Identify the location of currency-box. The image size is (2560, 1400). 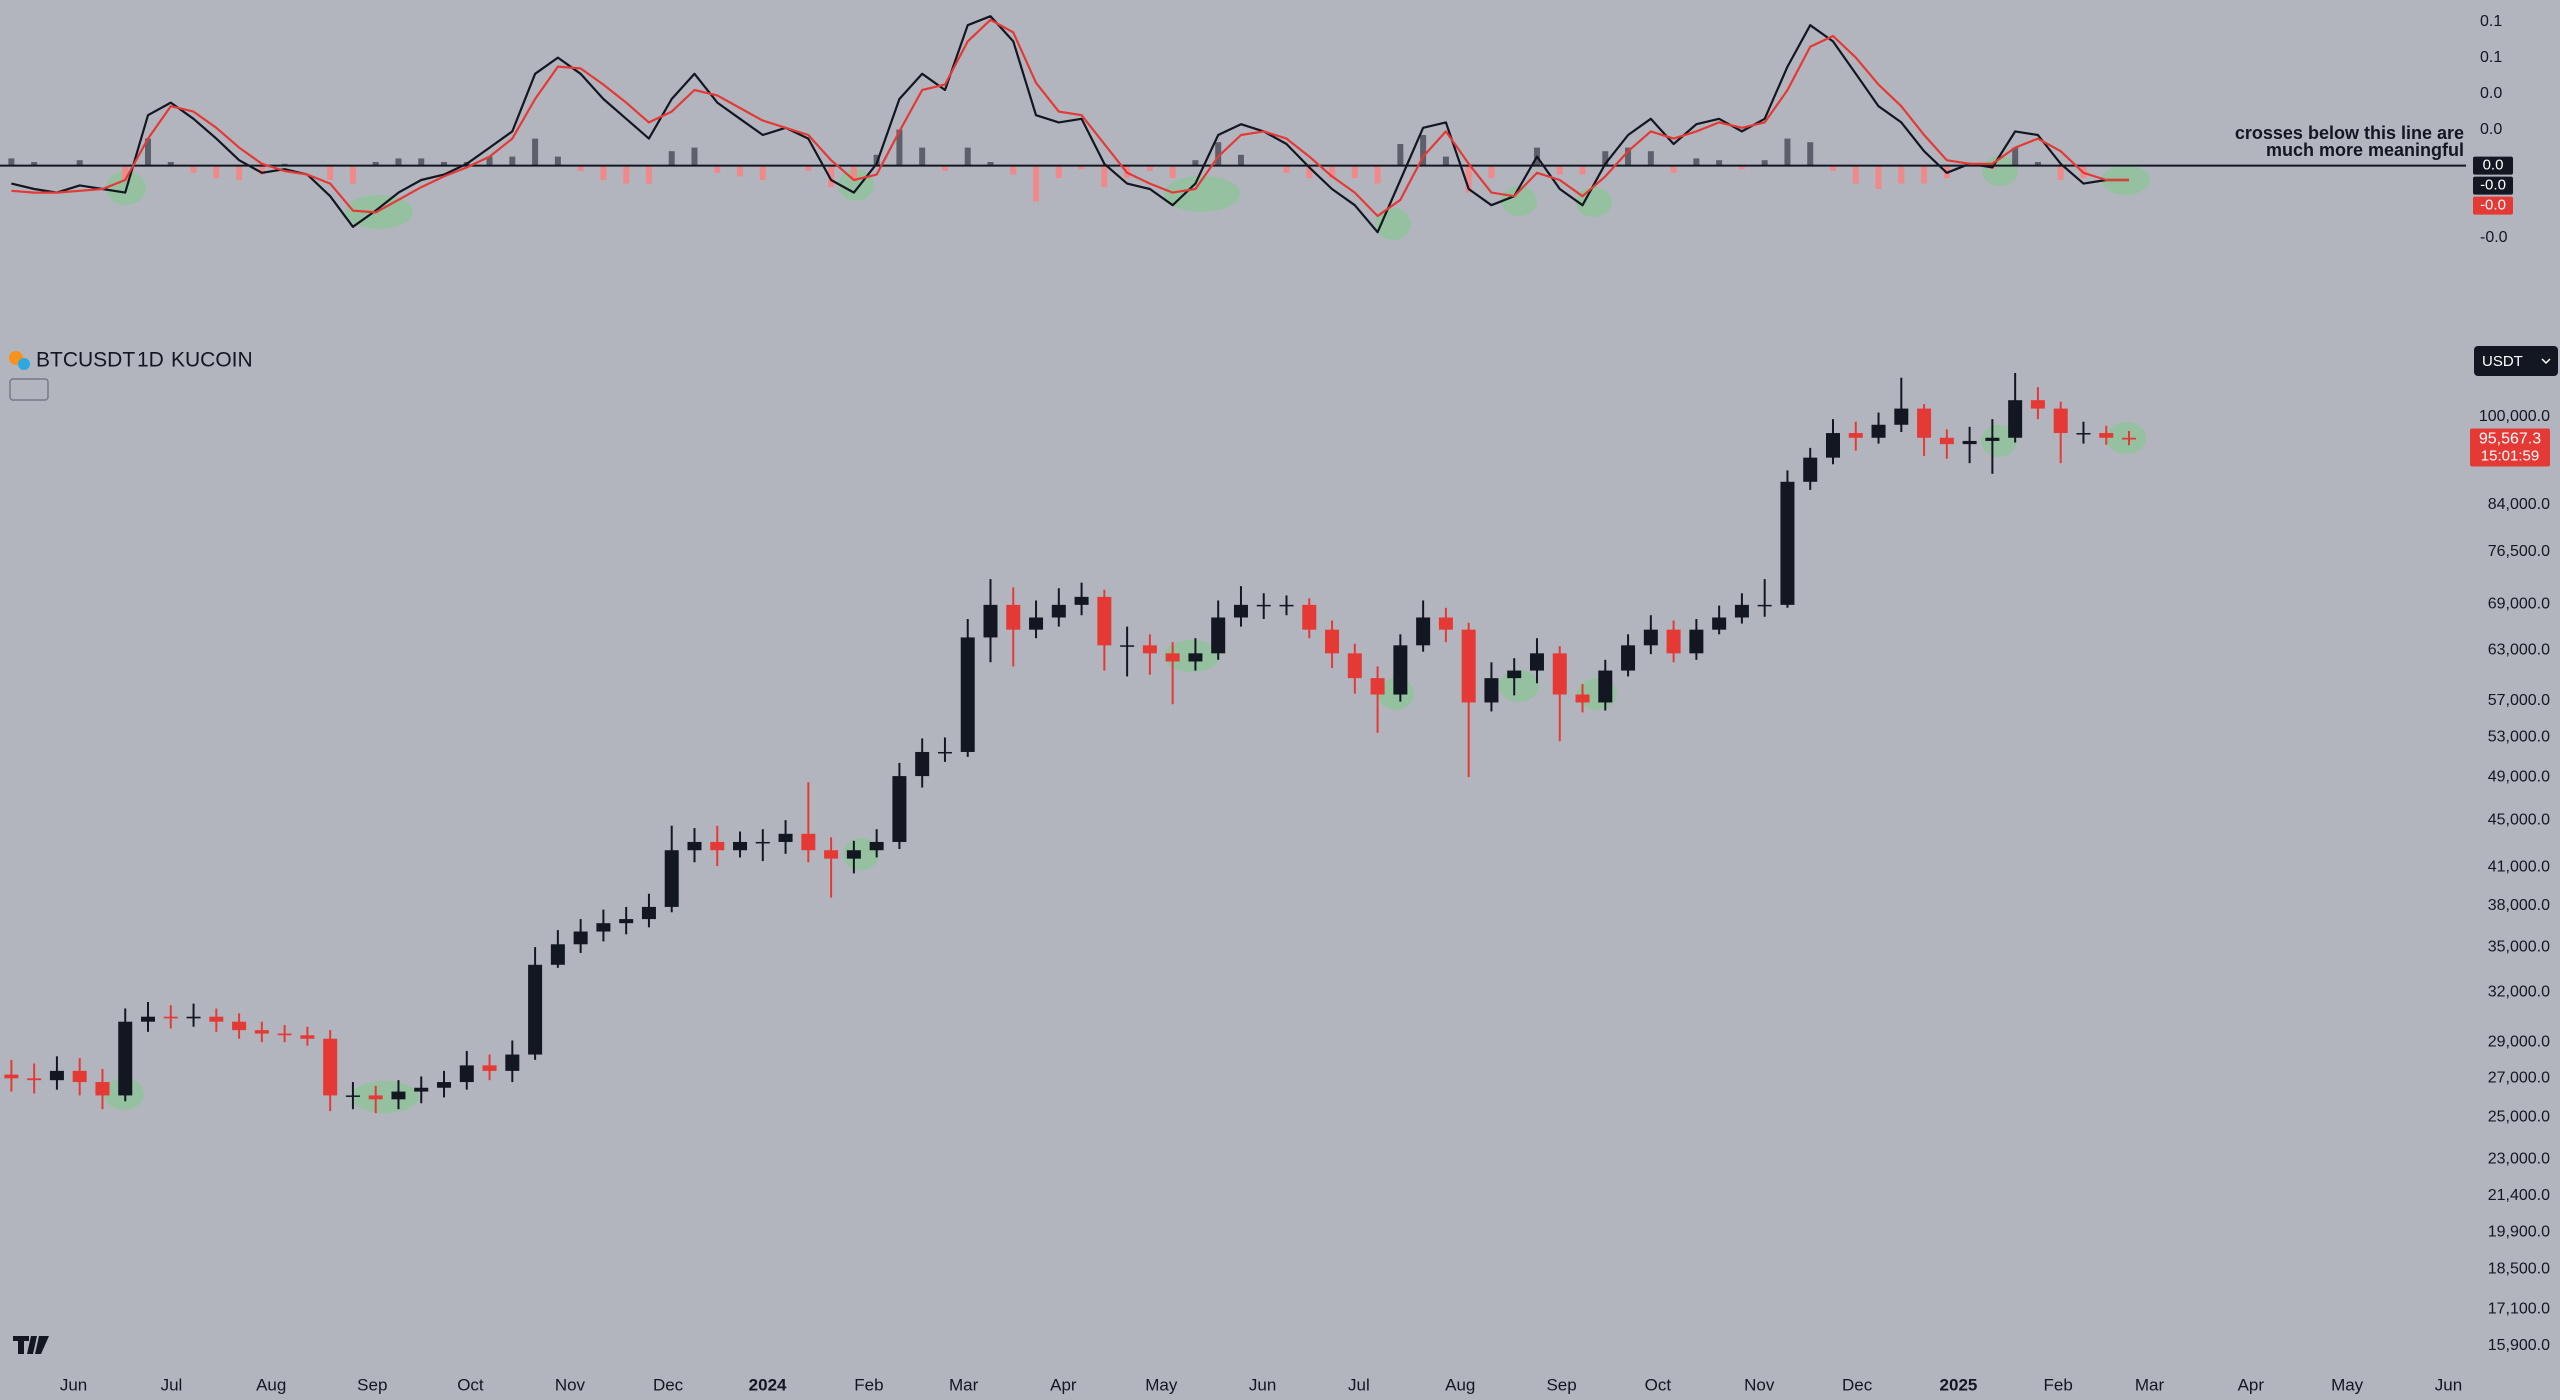
(2516, 361).